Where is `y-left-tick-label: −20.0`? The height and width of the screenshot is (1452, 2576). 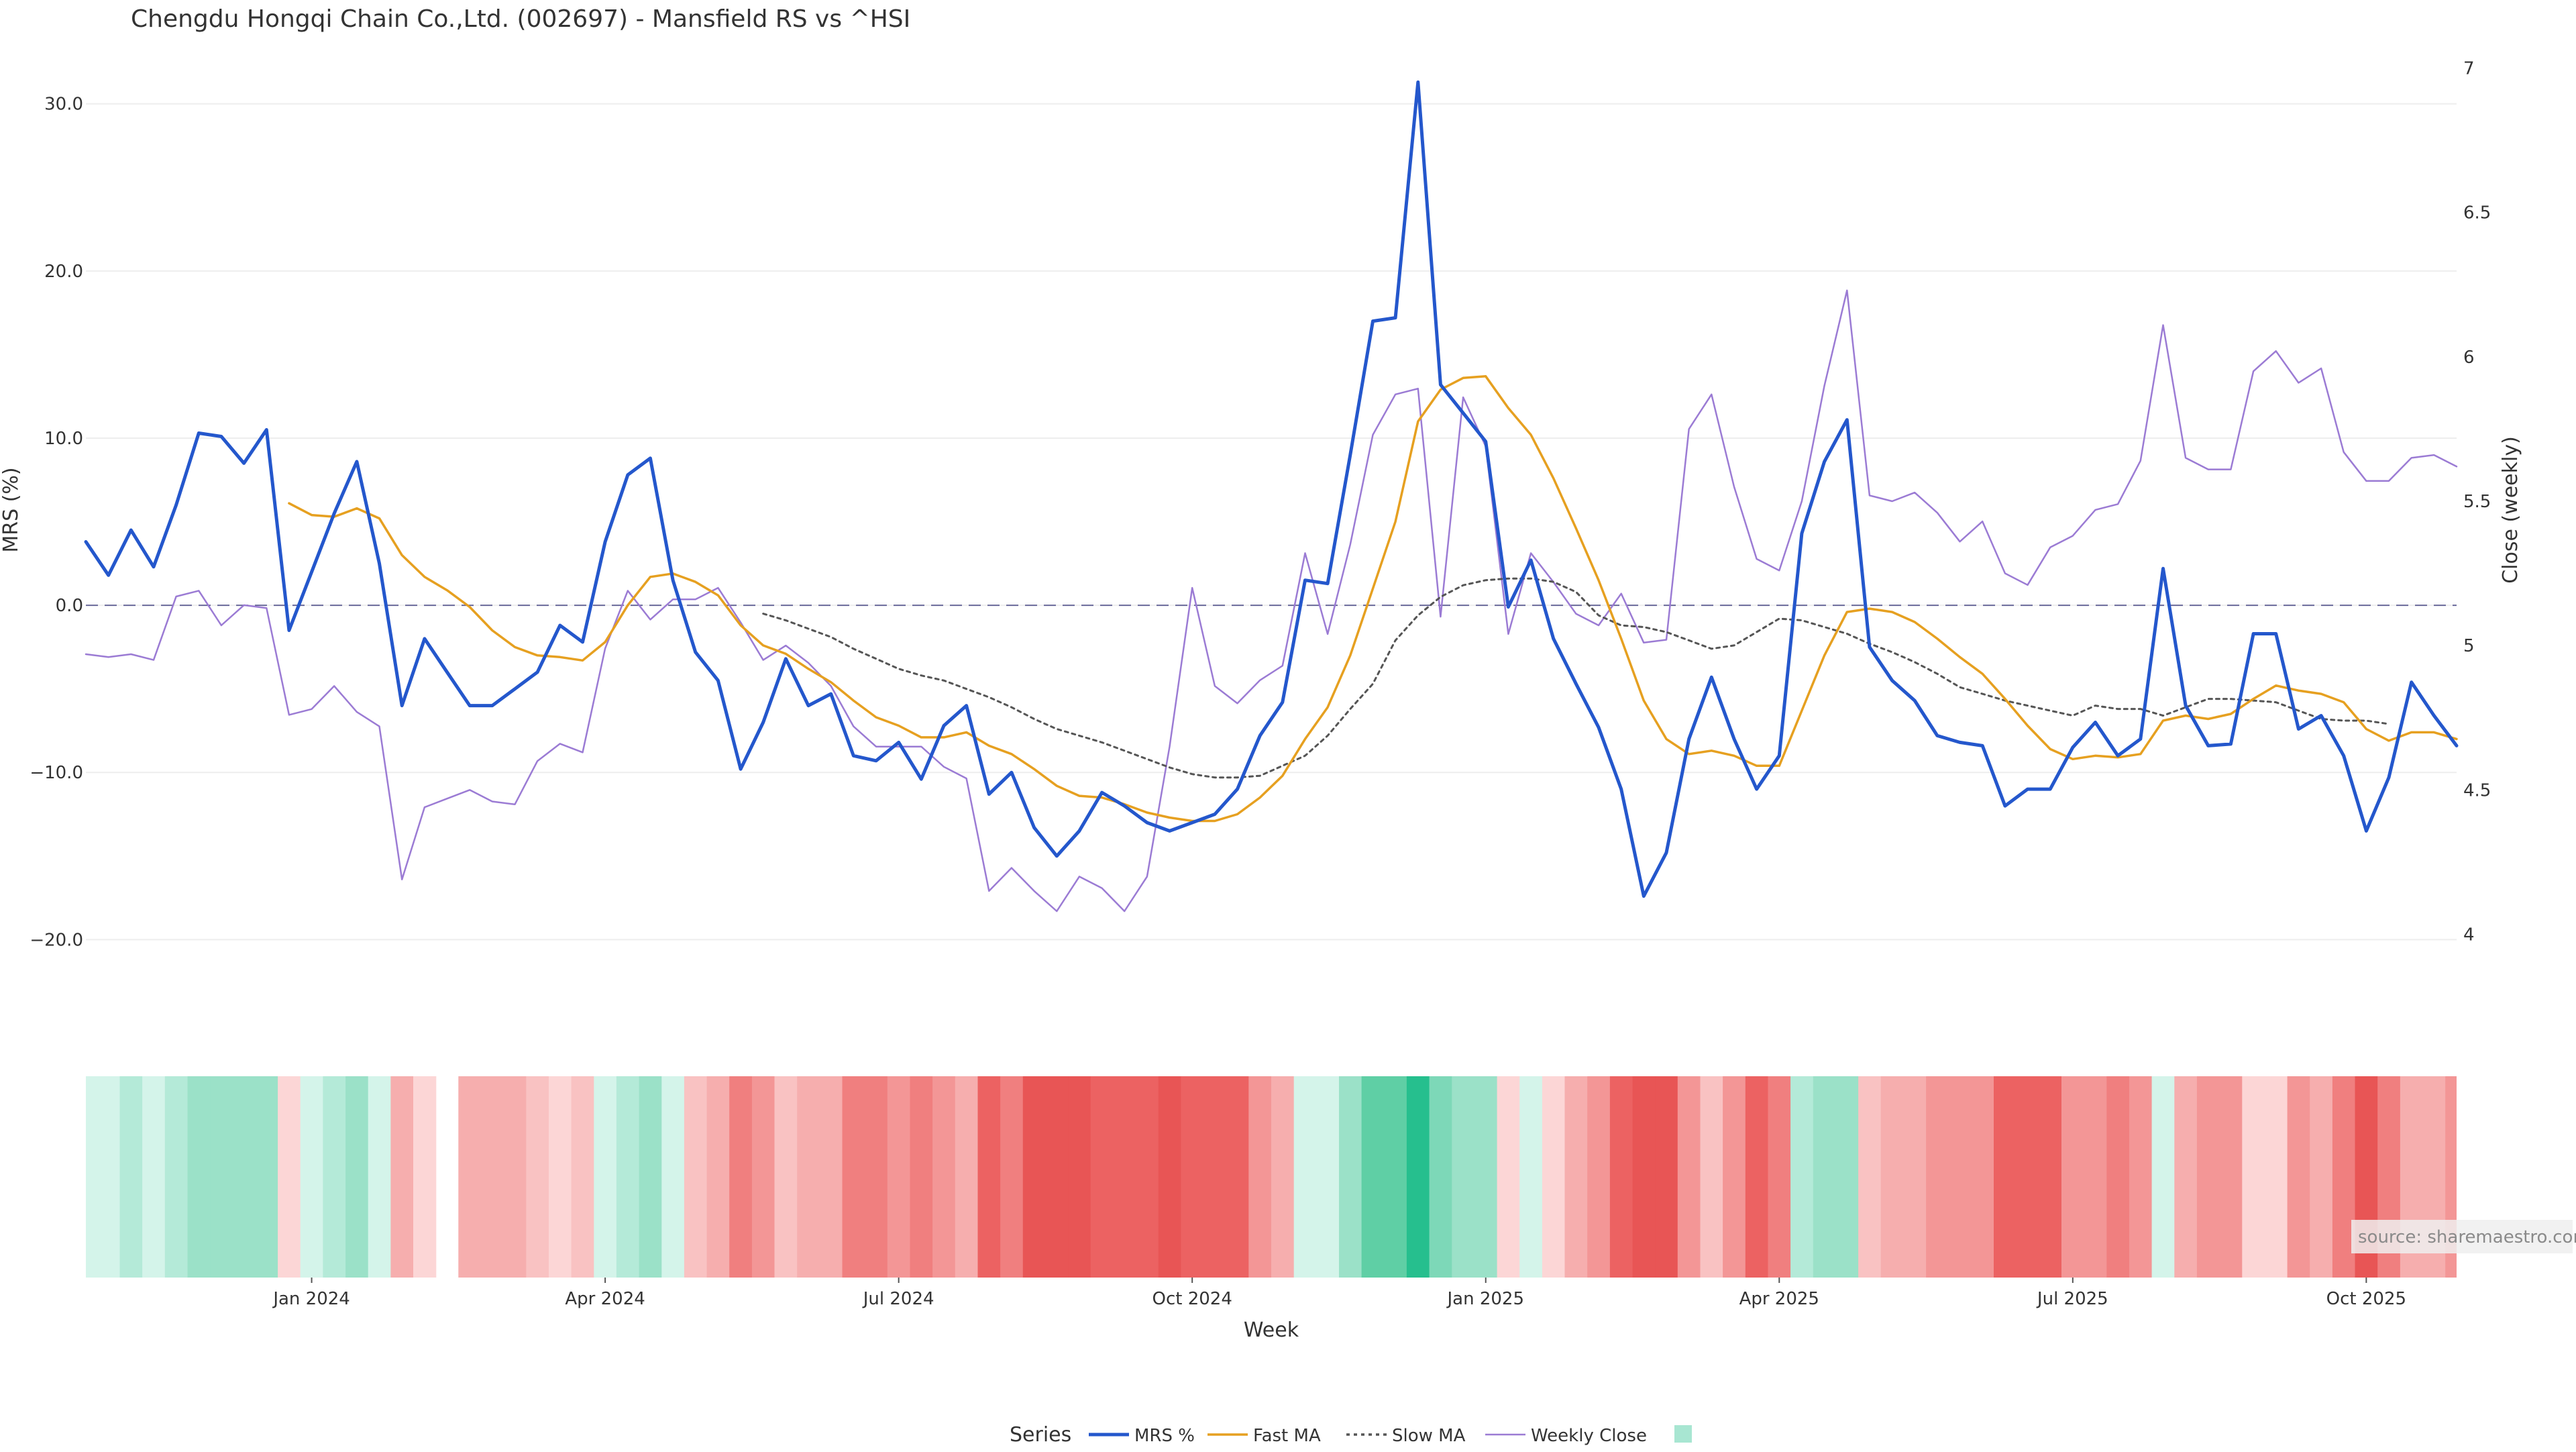
y-left-tick-label: −20.0 is located at coordinates (56, 940).